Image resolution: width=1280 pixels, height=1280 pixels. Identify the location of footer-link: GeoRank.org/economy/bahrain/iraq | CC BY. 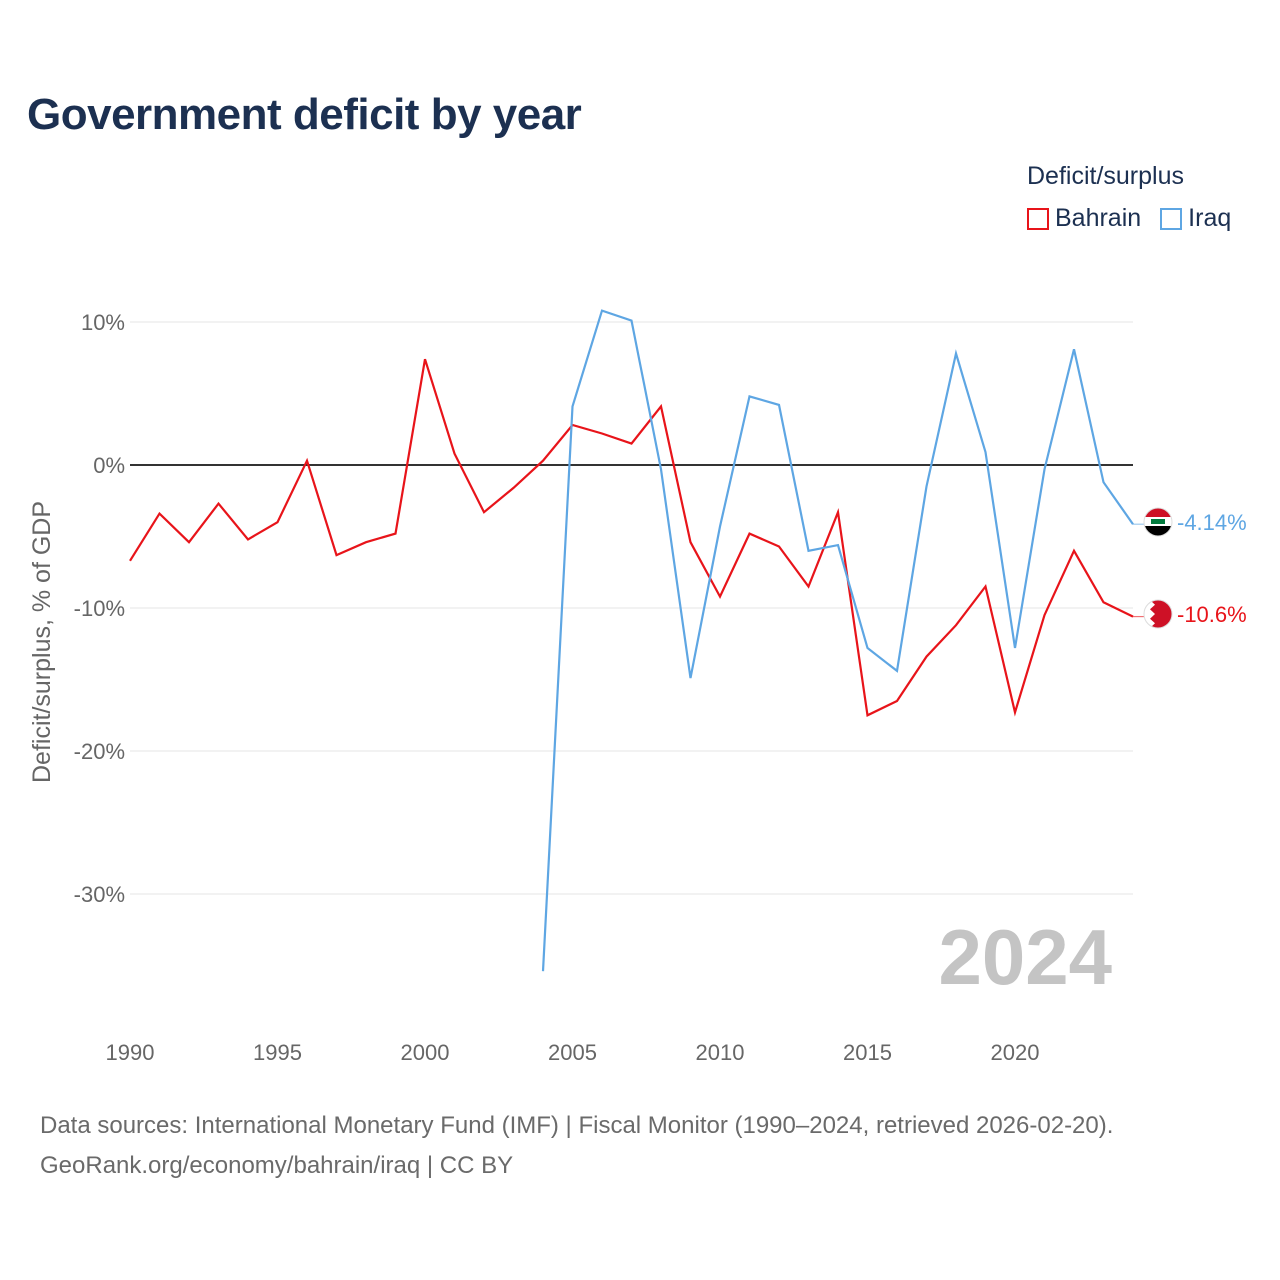
(277, 1165).